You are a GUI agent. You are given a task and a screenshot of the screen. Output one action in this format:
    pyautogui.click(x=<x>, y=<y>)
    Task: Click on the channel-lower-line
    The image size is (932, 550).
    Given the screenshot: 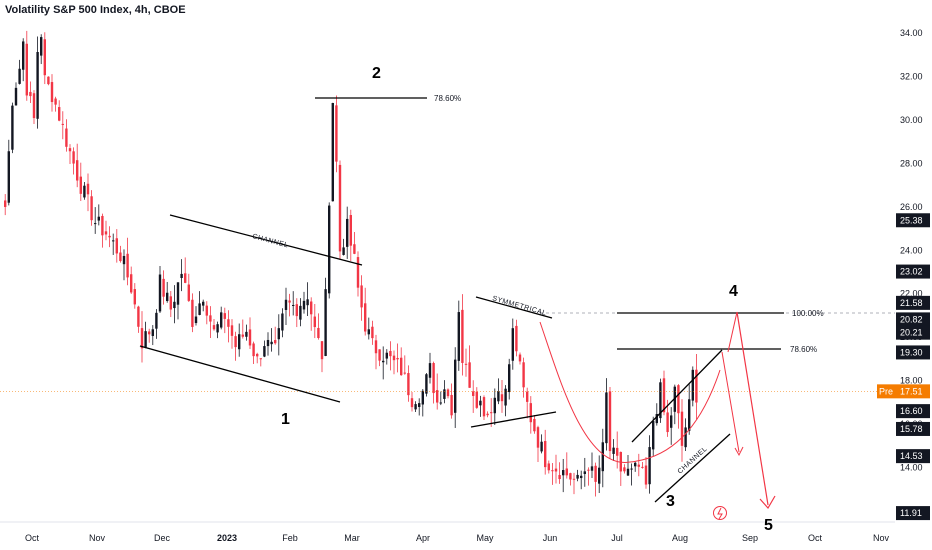 What is the action you would take?
    pyautogui.click(x=692, y=468)
    